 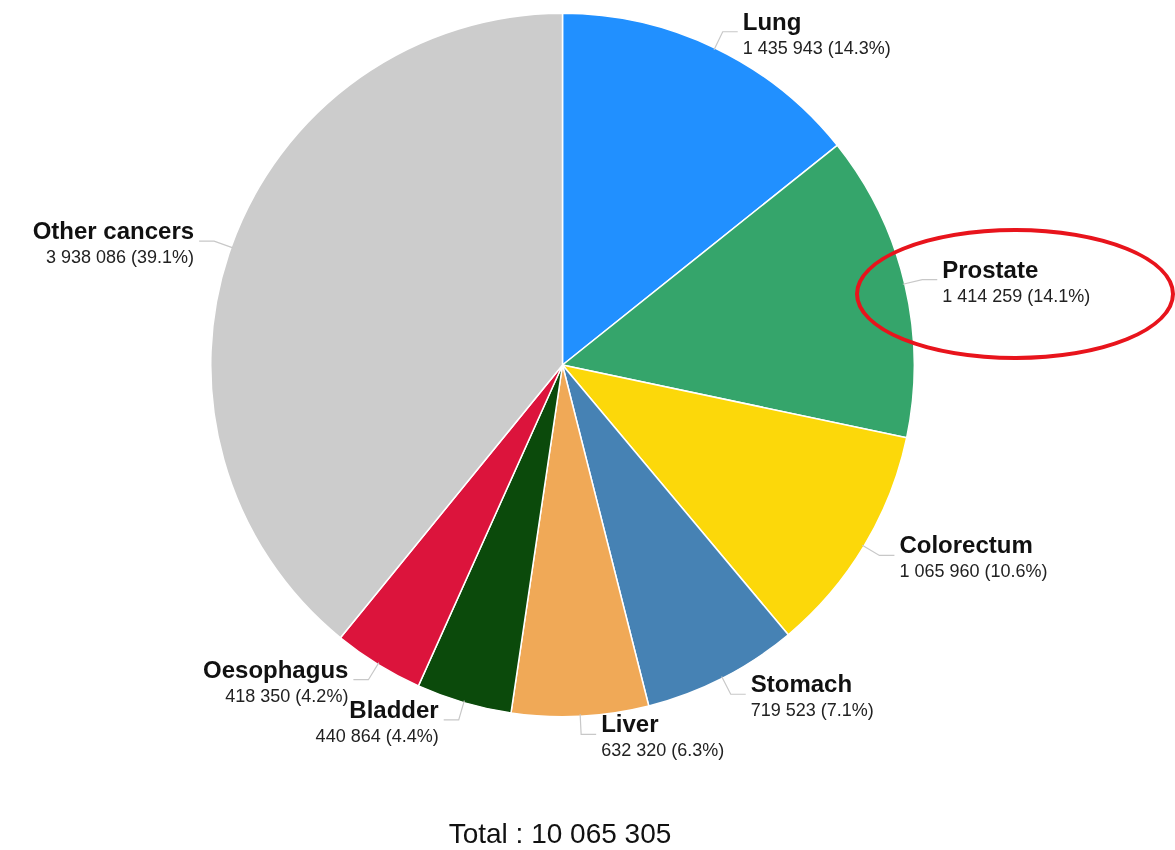 I want to click on data-label: 440 864 (4.4%), so click(x=377, y=735).